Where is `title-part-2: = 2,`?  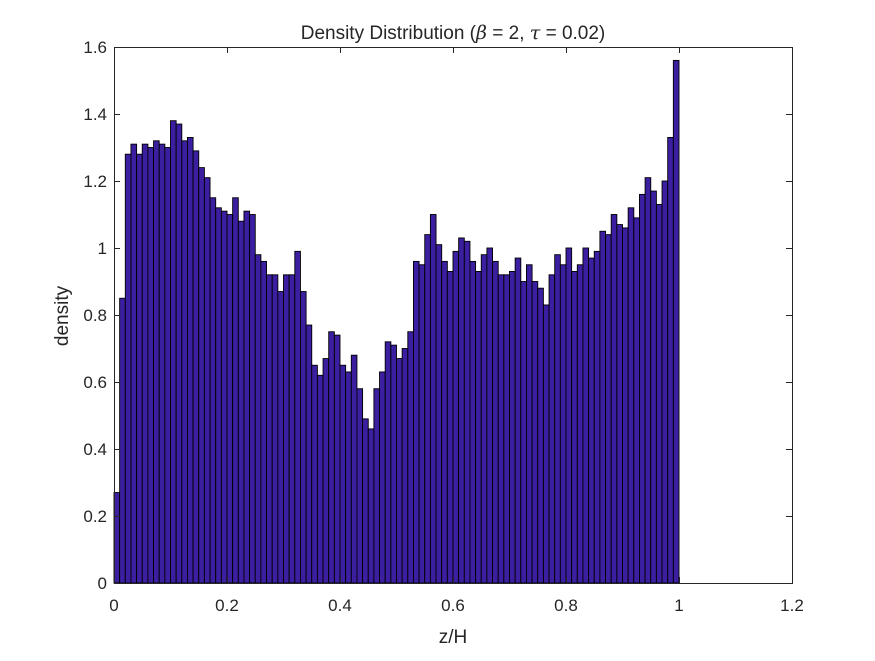 title-part-2: = 2, is located at coordinates (508, 33).